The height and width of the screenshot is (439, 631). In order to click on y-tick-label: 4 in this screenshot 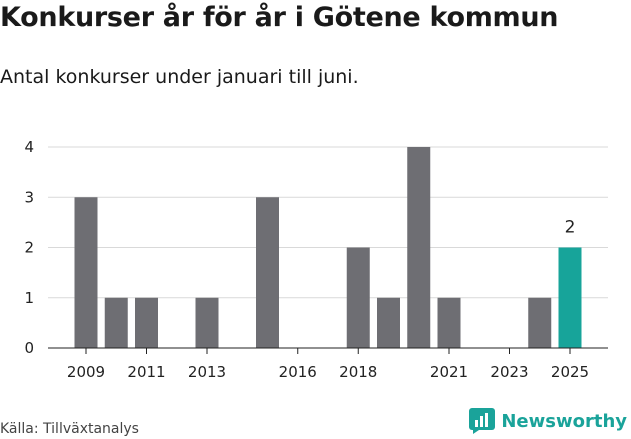, I will do `click(29, 147)`.